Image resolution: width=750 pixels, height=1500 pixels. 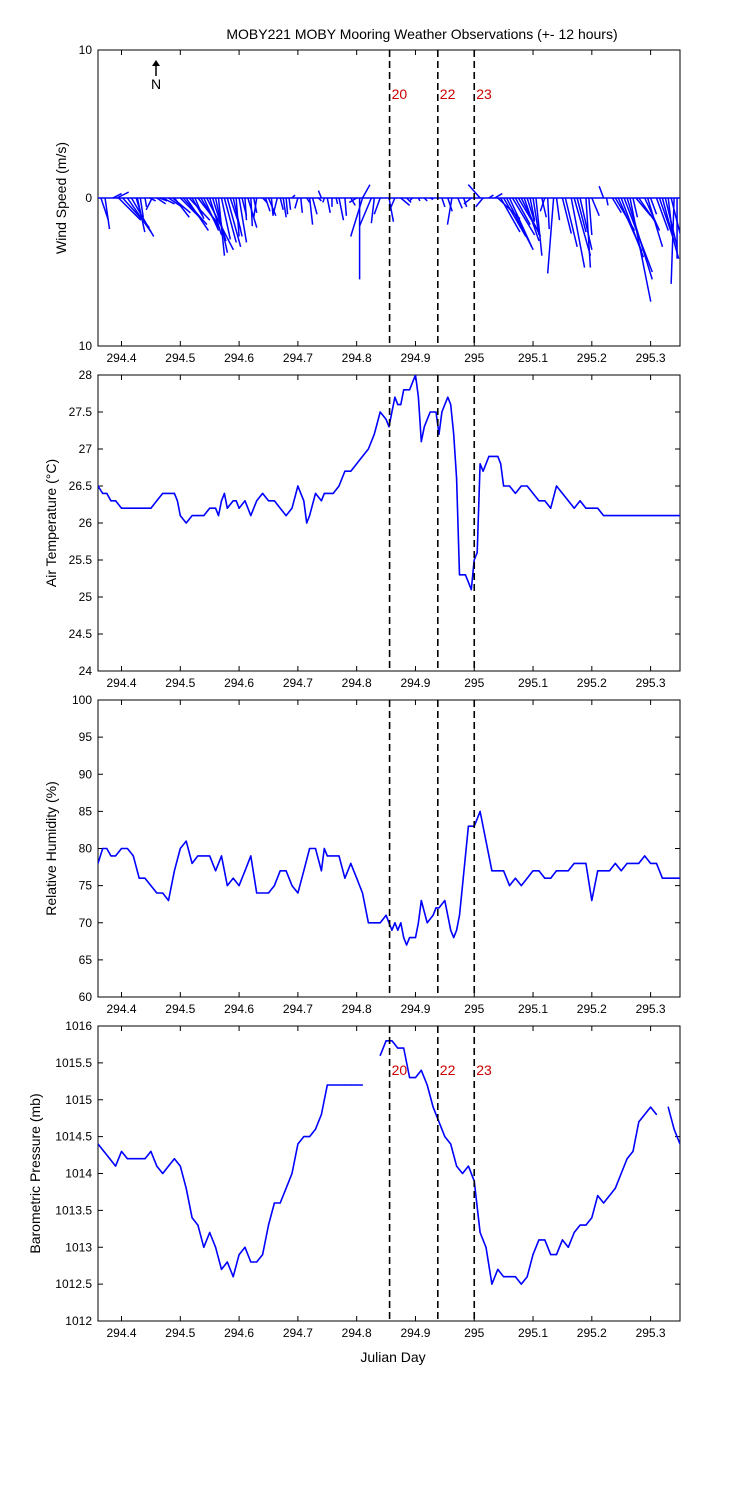 What do you see at coordinates (121, 683) in the screenshot?
I see `x-tick-label: 294.4` at bounding box center [121, 683].